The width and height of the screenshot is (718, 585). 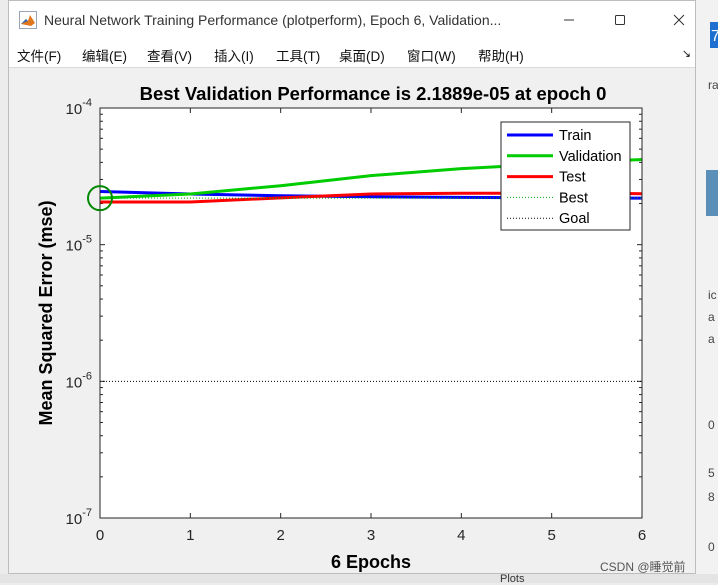 I want to click on menu-file: 文件(F), so click(x=39, y=56).